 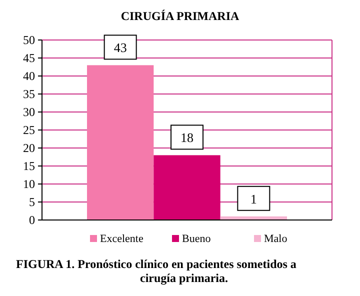 What do you see at coordinates (29, 166) in the screenshot?
I see `y-tick-label: 15` at bounding box center [29, 166].